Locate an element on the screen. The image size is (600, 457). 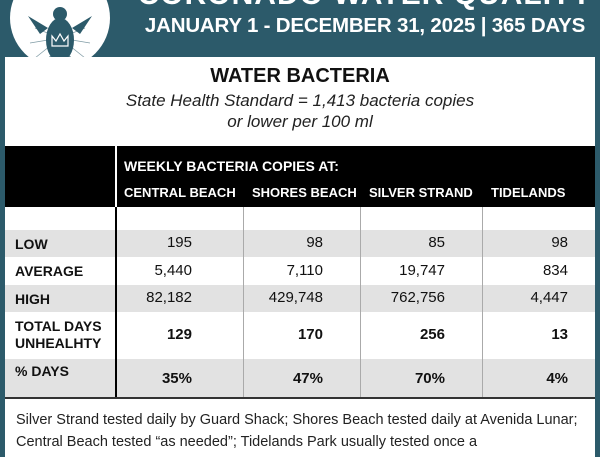
cell: 256 is located at coordinates (432, 334).